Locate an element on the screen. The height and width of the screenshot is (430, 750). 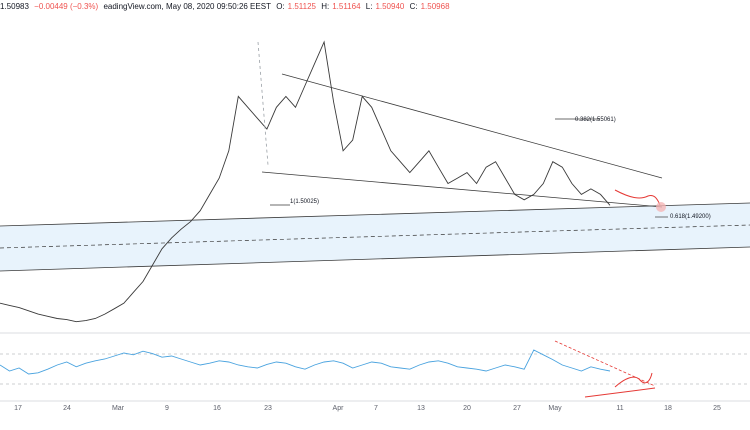
fib-level-one-label: 1(1.50025) is located at coordinates (304, 202).